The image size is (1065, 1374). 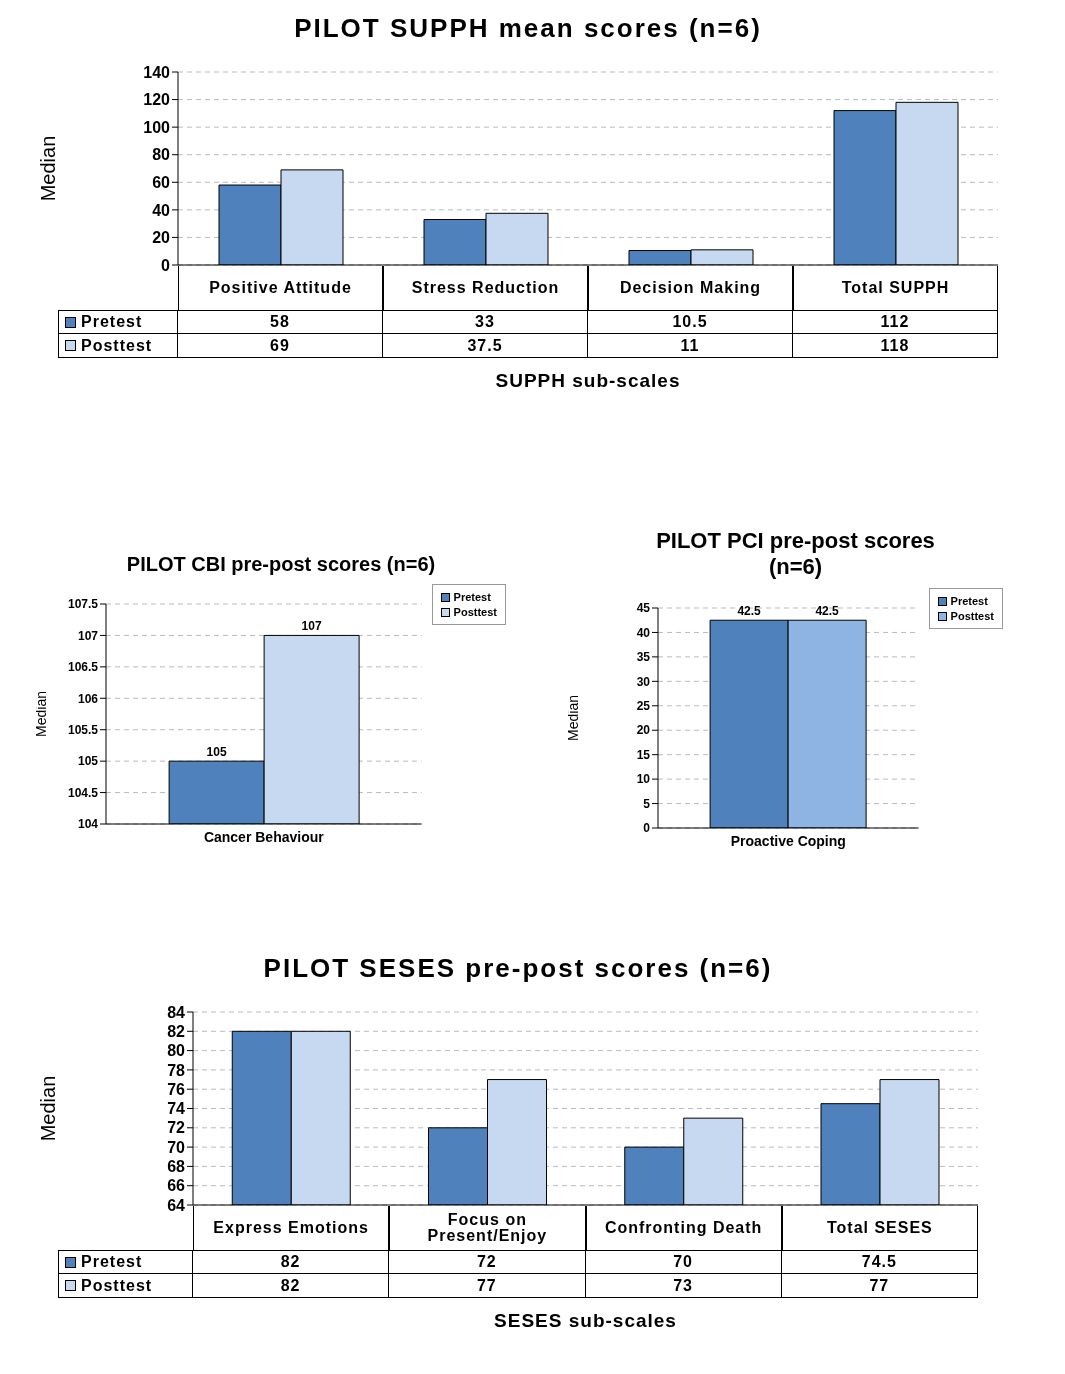 What do you see at coordinates (643, 657) in the screenshot?
I see `y-tick-label: 35` at bounding box center [643, 657].